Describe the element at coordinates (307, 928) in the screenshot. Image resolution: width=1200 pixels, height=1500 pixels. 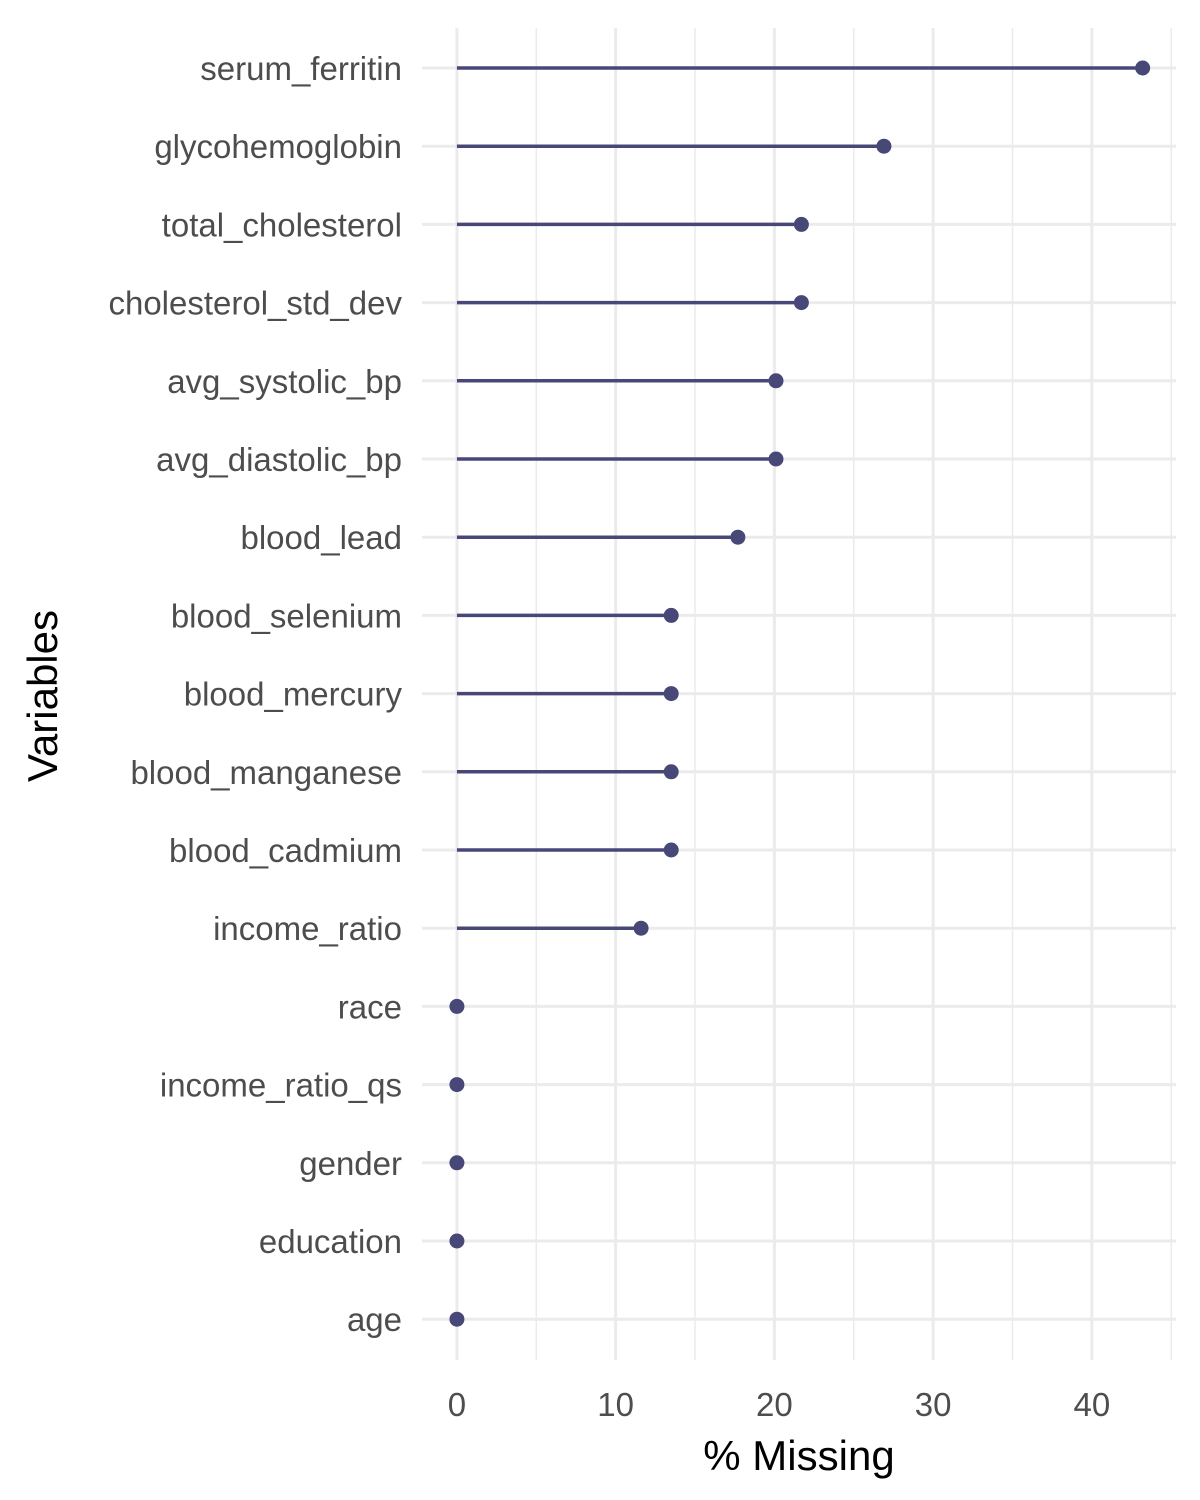
I see `y-tick-label: income_ratio` at that location.